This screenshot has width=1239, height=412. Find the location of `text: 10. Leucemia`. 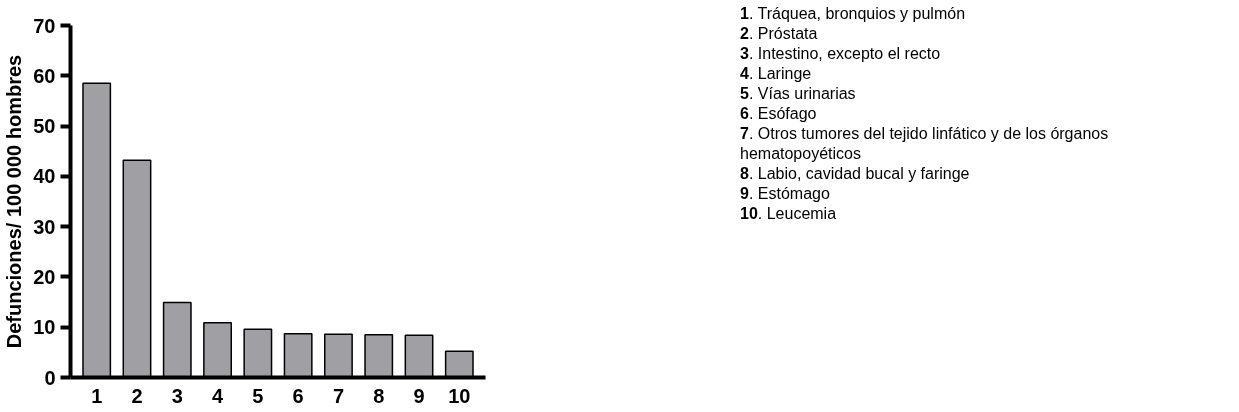

text: 10. Leucemia is located at coordinates (789, 214).